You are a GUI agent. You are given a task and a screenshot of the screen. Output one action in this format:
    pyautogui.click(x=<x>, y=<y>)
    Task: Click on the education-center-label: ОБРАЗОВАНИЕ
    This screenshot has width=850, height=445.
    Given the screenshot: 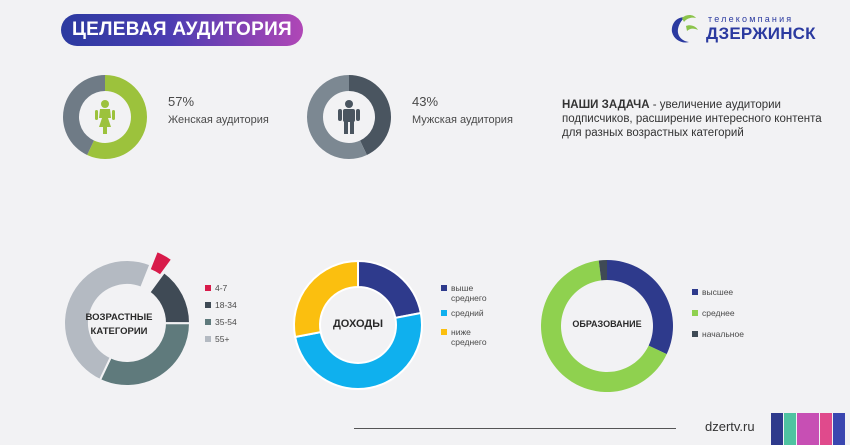 What is the action you would take?
    pyautogui.click(x=607, y=324)
    